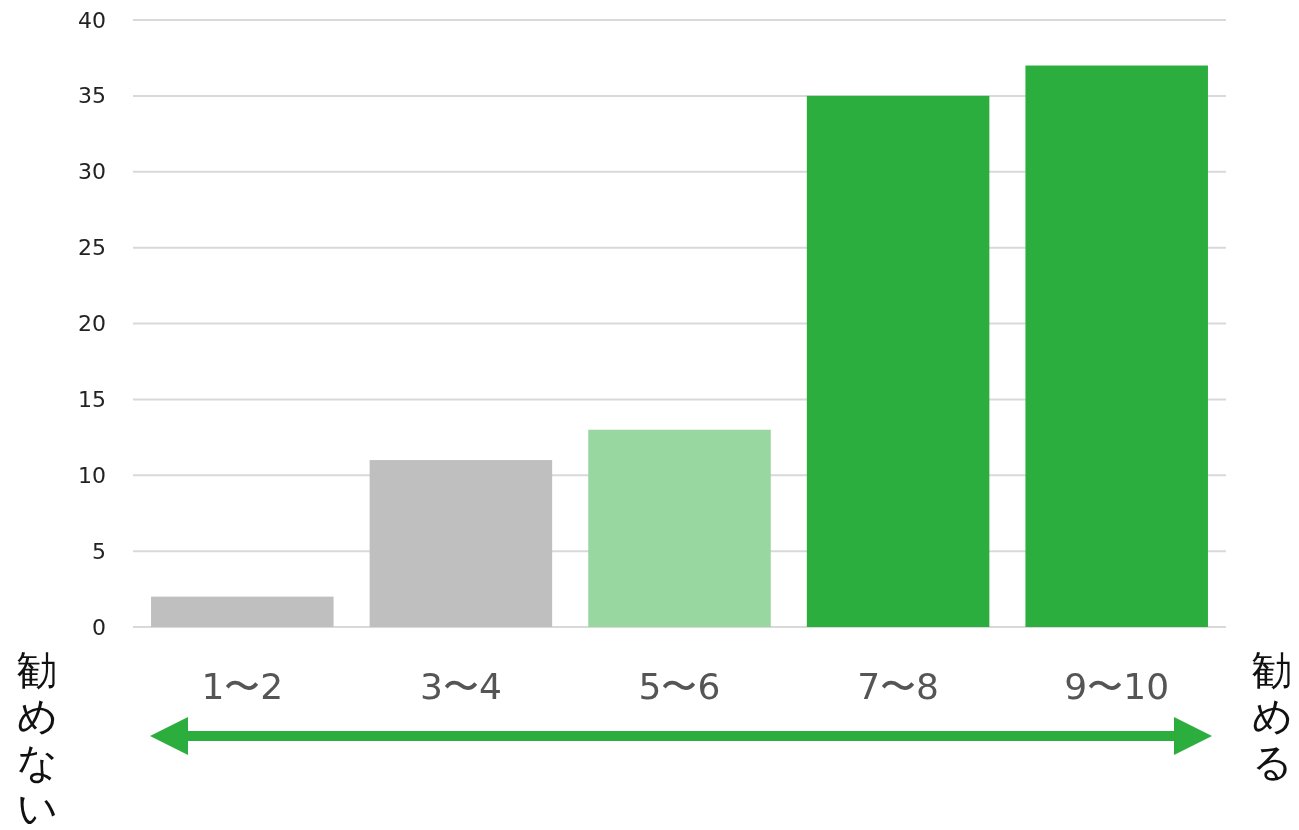 The width and height of the screenshot is (1299, 830). What do you see at coordinates (92, 172) in the screenshot?
I see `y-tick-label: 30` at bounding box center [92, 172].